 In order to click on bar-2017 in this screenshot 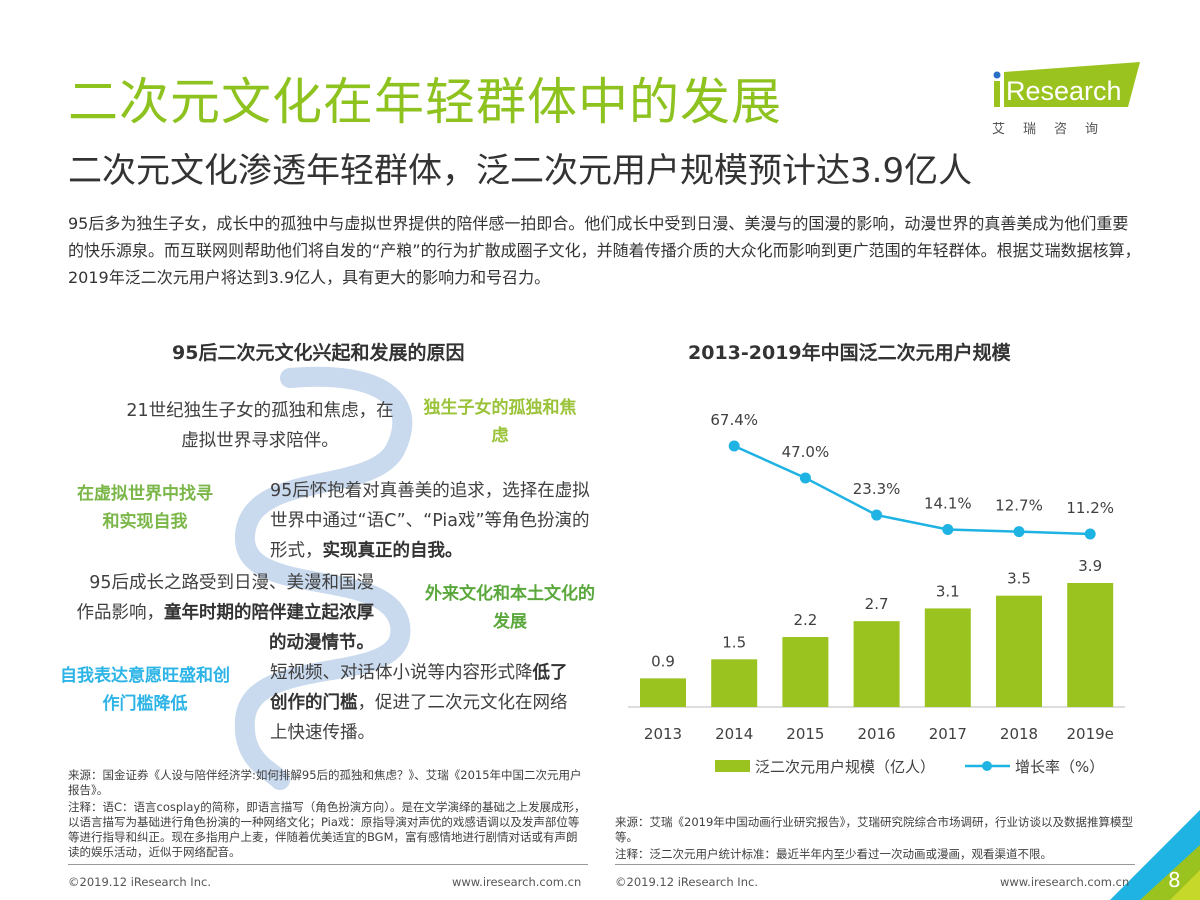, I will do `click(947, 657)`.